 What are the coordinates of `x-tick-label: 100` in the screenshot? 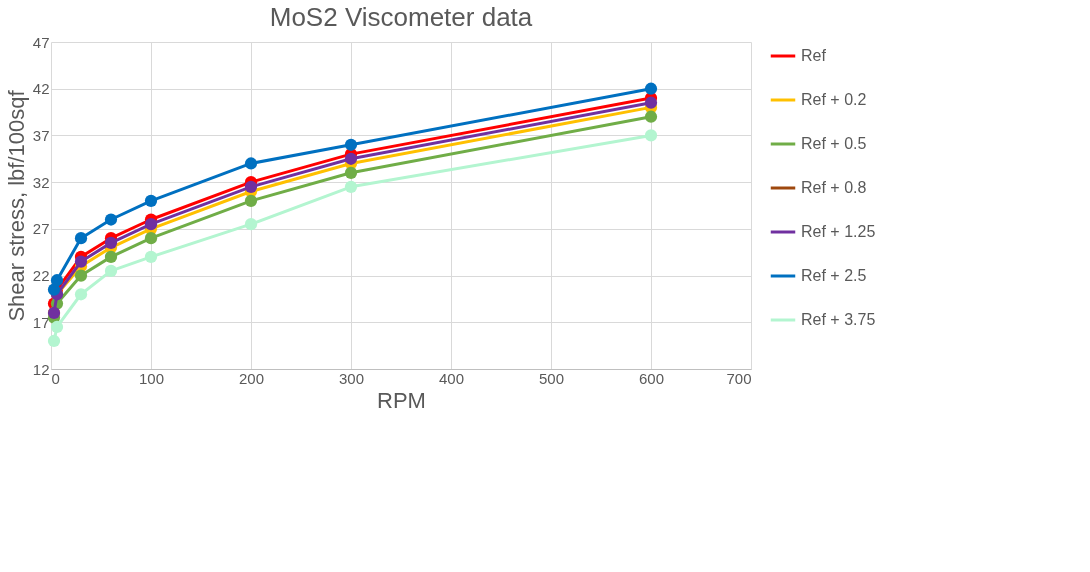 It's located at (151, 378).